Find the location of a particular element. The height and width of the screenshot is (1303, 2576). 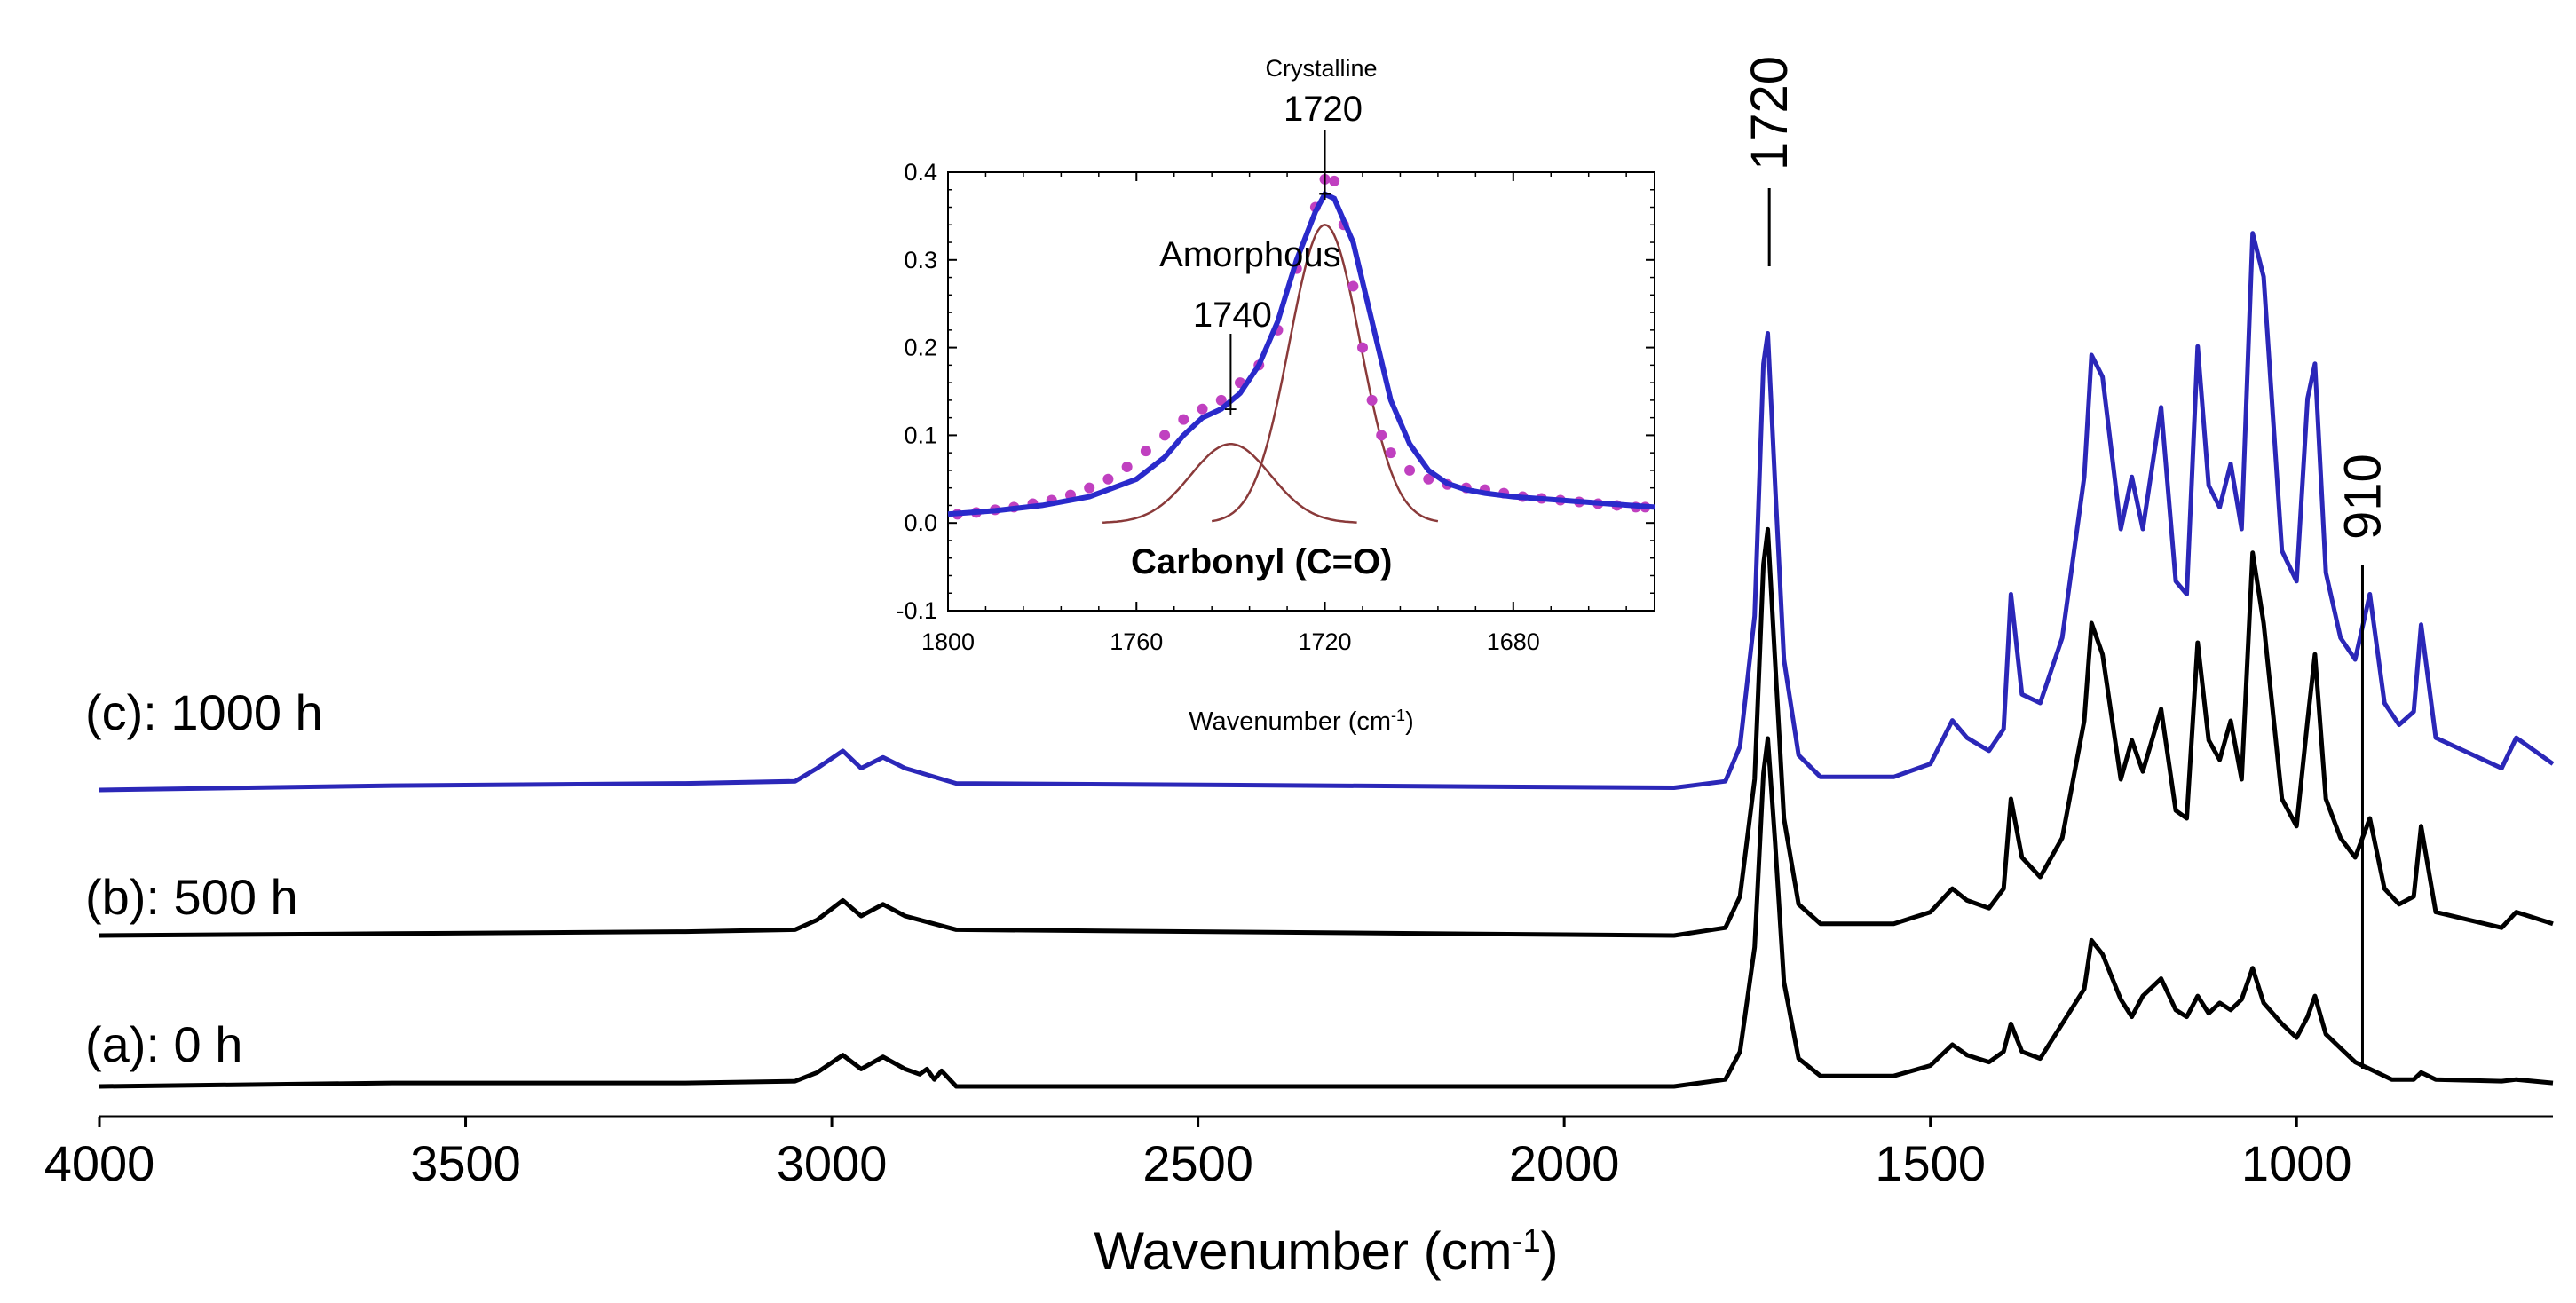

inset-y-tick-label: -0.1 is located at coordinates (916, 610).